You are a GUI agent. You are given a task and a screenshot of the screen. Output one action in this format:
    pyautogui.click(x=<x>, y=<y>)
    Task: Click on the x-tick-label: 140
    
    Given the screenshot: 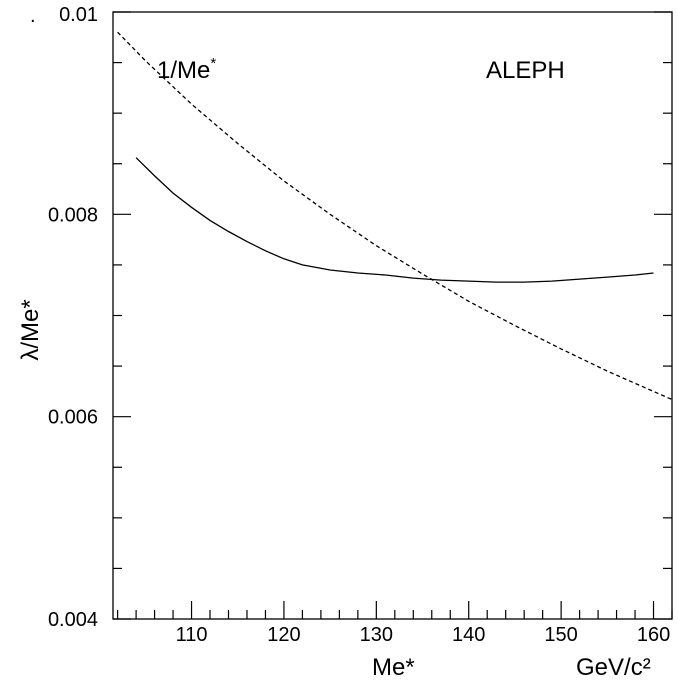 What is the action you would take?
    pyautogui.click(x=468, y=635)
    